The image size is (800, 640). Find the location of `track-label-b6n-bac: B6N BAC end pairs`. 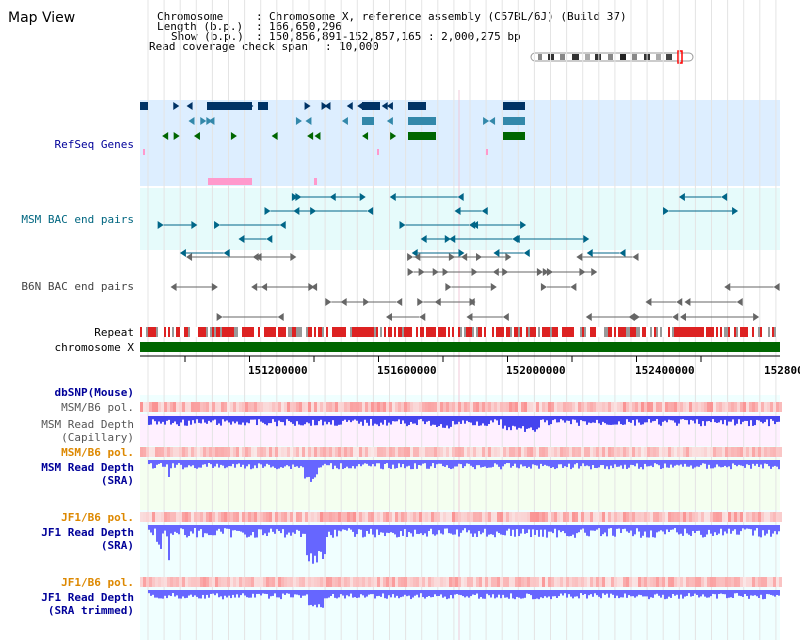

track-label-b6n-bac: B6N BAC end pairs is located at coordinates (77, 286).